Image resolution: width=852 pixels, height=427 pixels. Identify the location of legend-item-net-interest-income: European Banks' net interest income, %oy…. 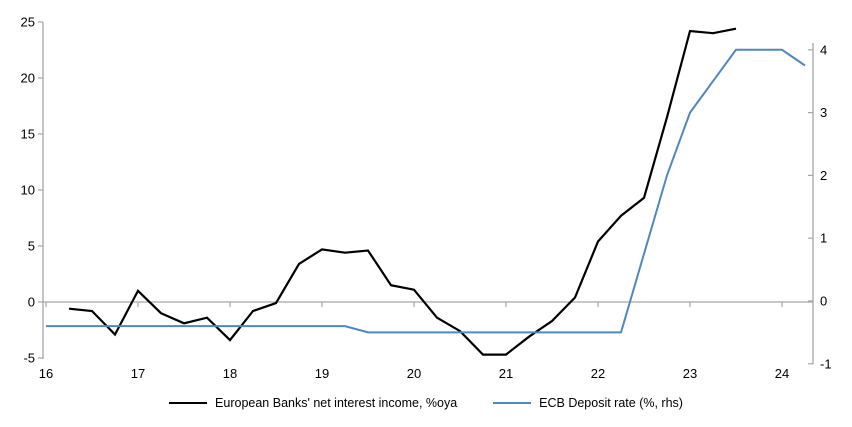
(313, 403).